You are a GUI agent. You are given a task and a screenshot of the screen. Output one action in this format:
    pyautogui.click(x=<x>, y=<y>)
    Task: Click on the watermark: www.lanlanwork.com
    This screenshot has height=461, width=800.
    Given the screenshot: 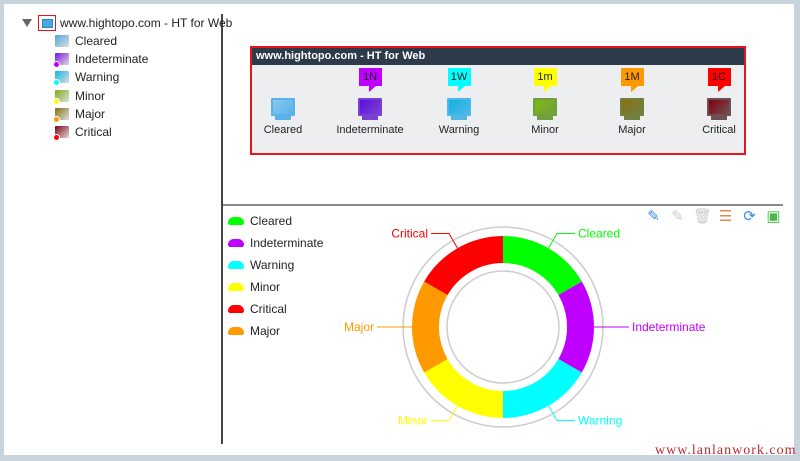 What is the action you would take?
    pyautogui.click(x=726, y=450)
    